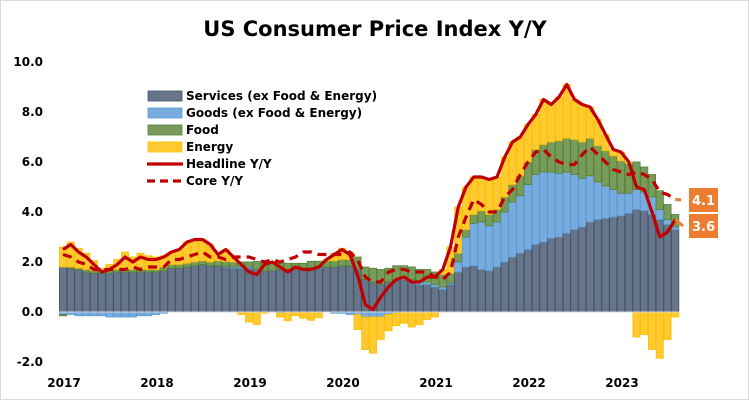 The width and height of the screenshot is (749, 401). I want to click on end-labels: 4.1 3.6, so click(696, 213).